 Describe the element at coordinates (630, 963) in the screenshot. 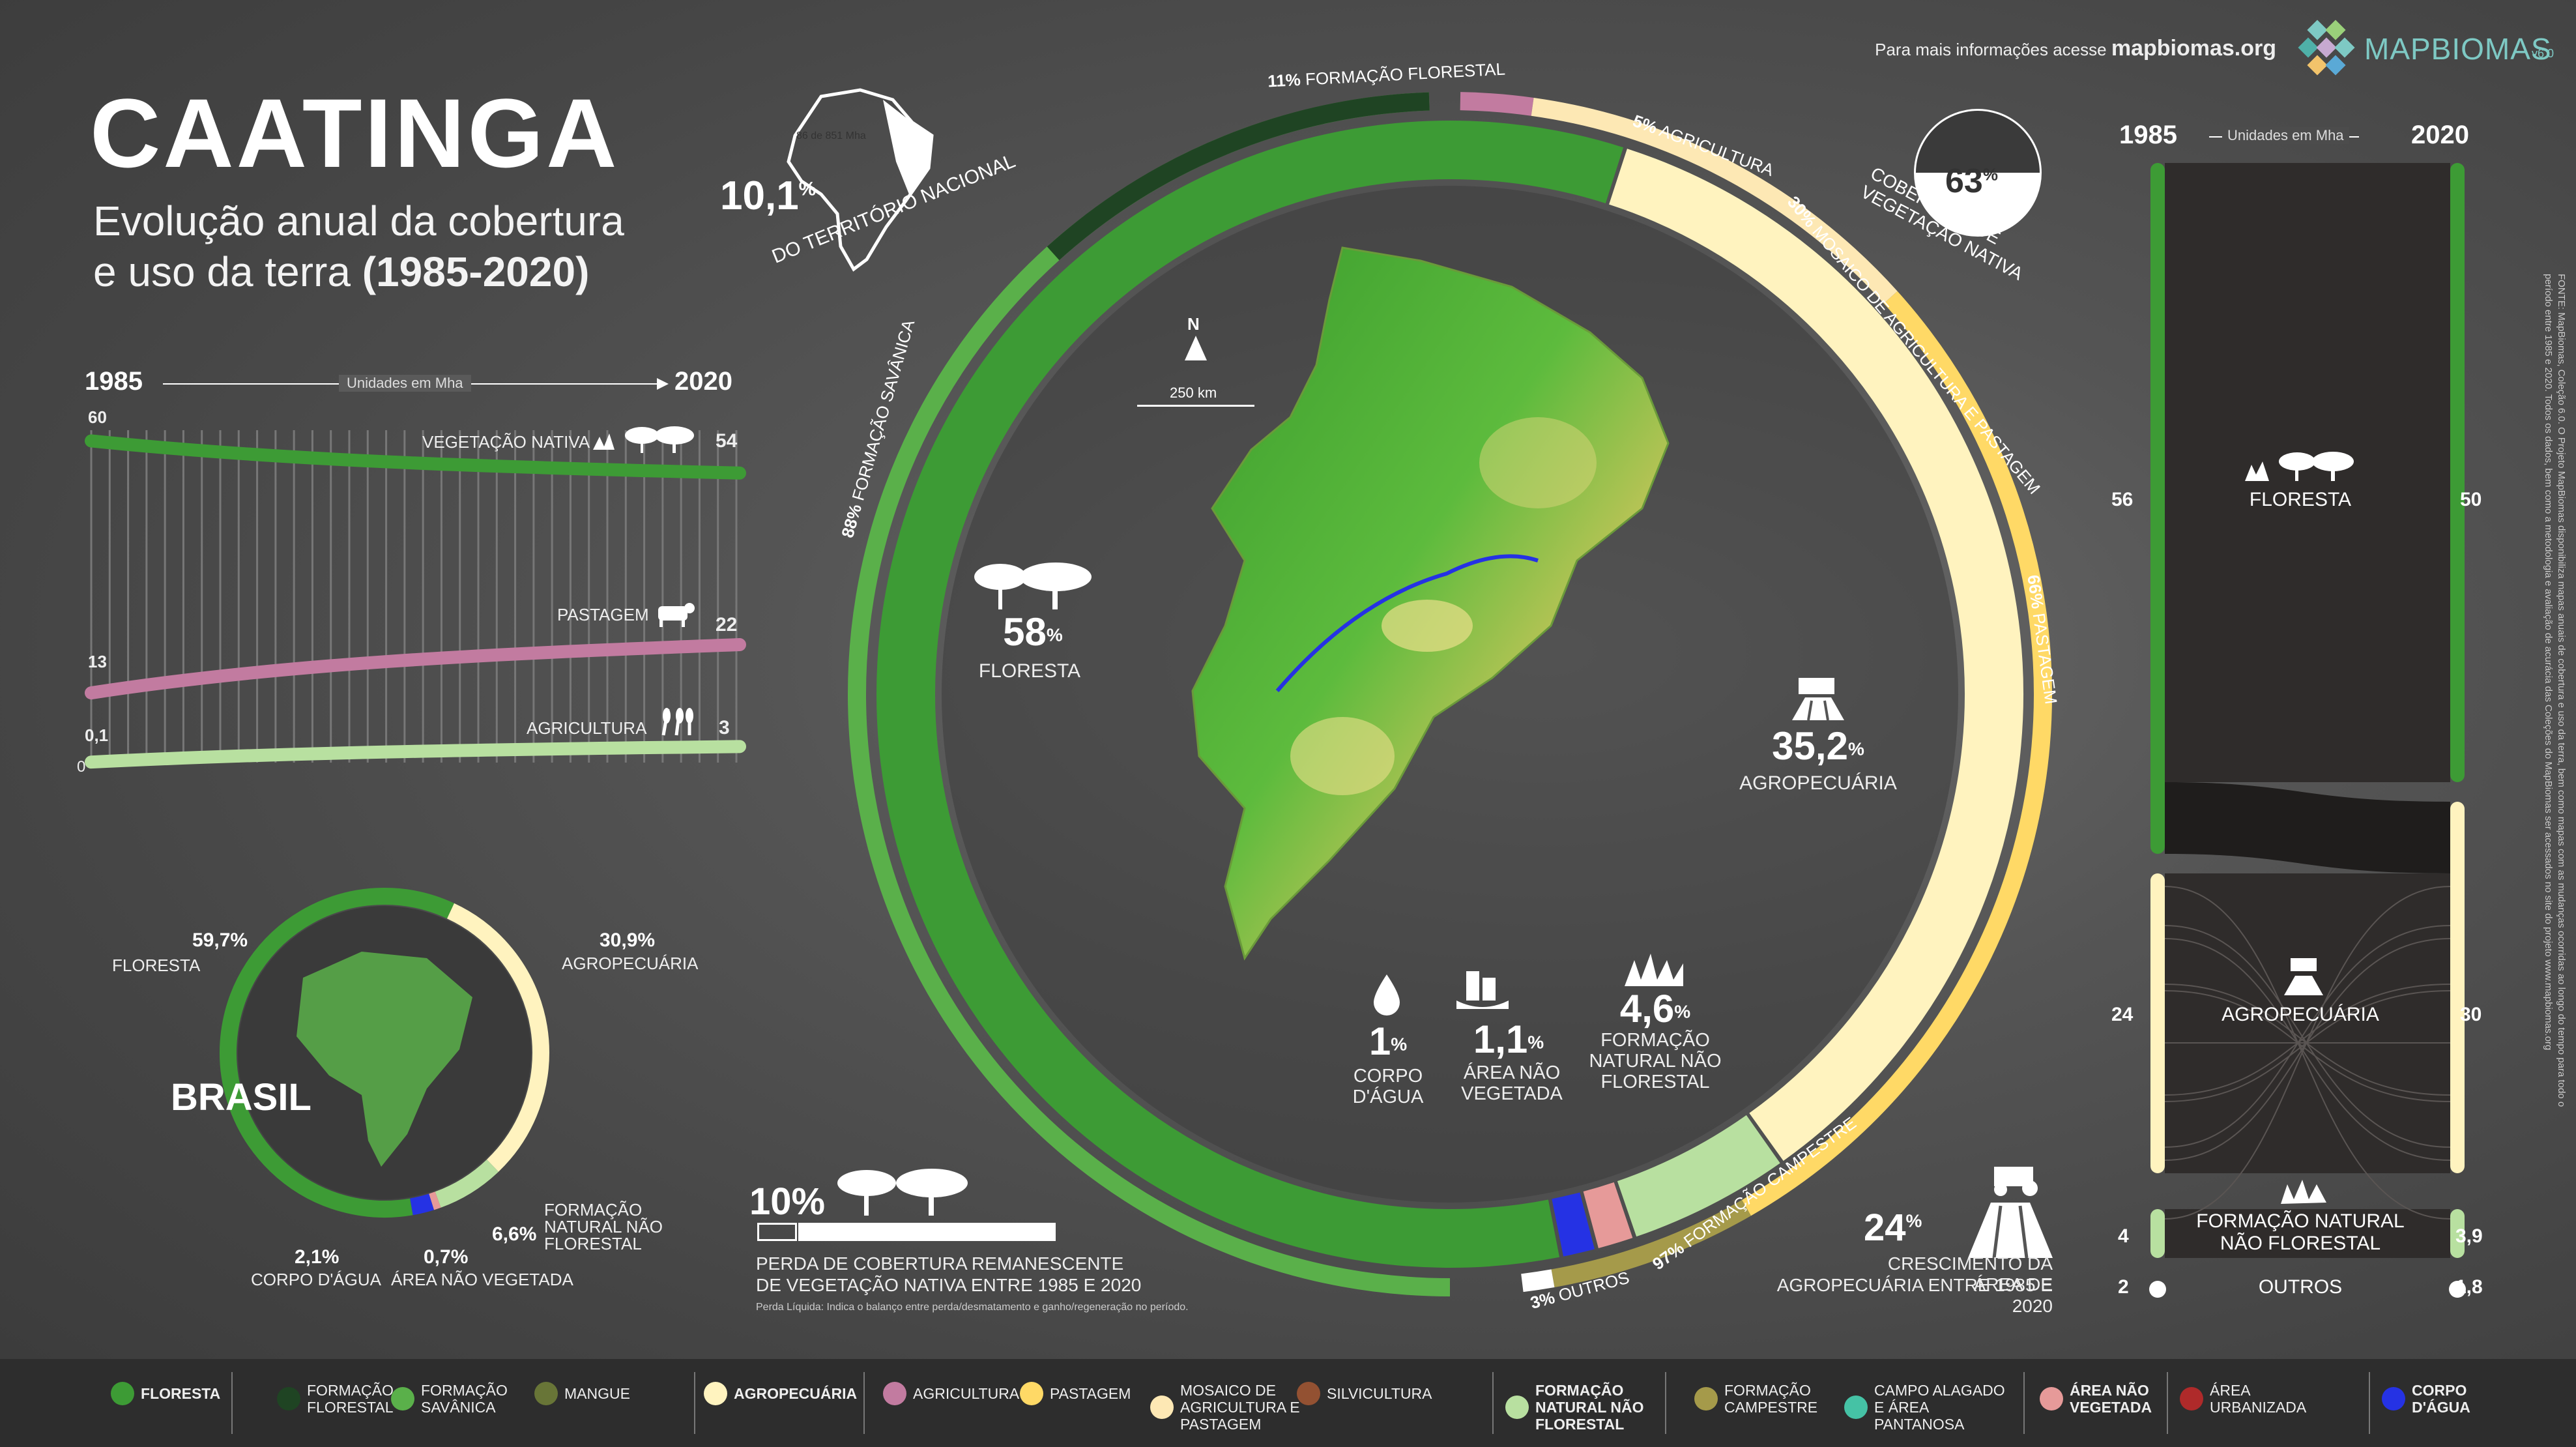

I see `brasil-agro-label: AGROPECUÁRIA` at that location.